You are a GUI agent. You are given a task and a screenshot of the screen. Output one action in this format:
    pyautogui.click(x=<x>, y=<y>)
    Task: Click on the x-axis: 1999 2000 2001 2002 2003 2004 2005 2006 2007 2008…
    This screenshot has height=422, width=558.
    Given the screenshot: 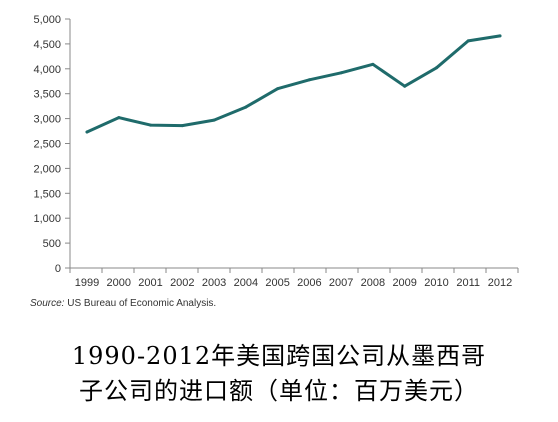 What is the action you would take?
    pyautogui.click(x=294, y=278)
    